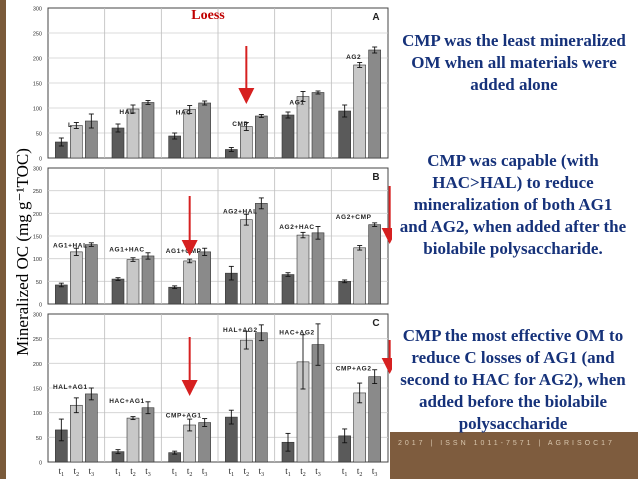  Describe the element at coordinates (354, 217) in the screenshot. I see `category-label: AG2+CMP` at that location.